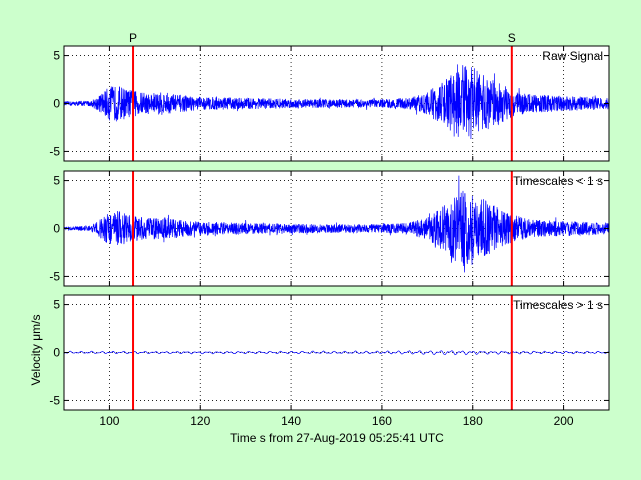  What do you see at coordinates (109, 421) in the screenshot?
I see `x-tick-label: 100` at bounding box center [109, 421].